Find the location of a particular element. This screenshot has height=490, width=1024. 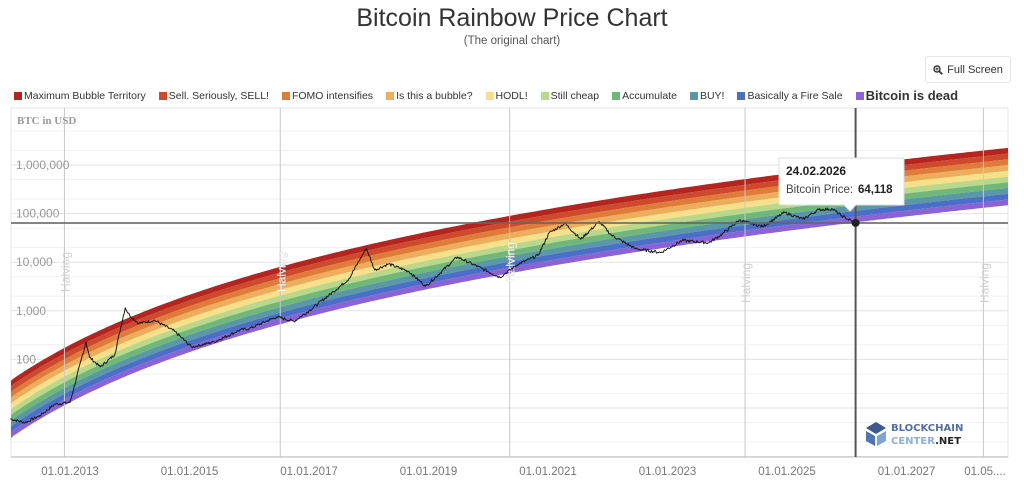

legend-item: BUY! is located at coordinates (707, 95).